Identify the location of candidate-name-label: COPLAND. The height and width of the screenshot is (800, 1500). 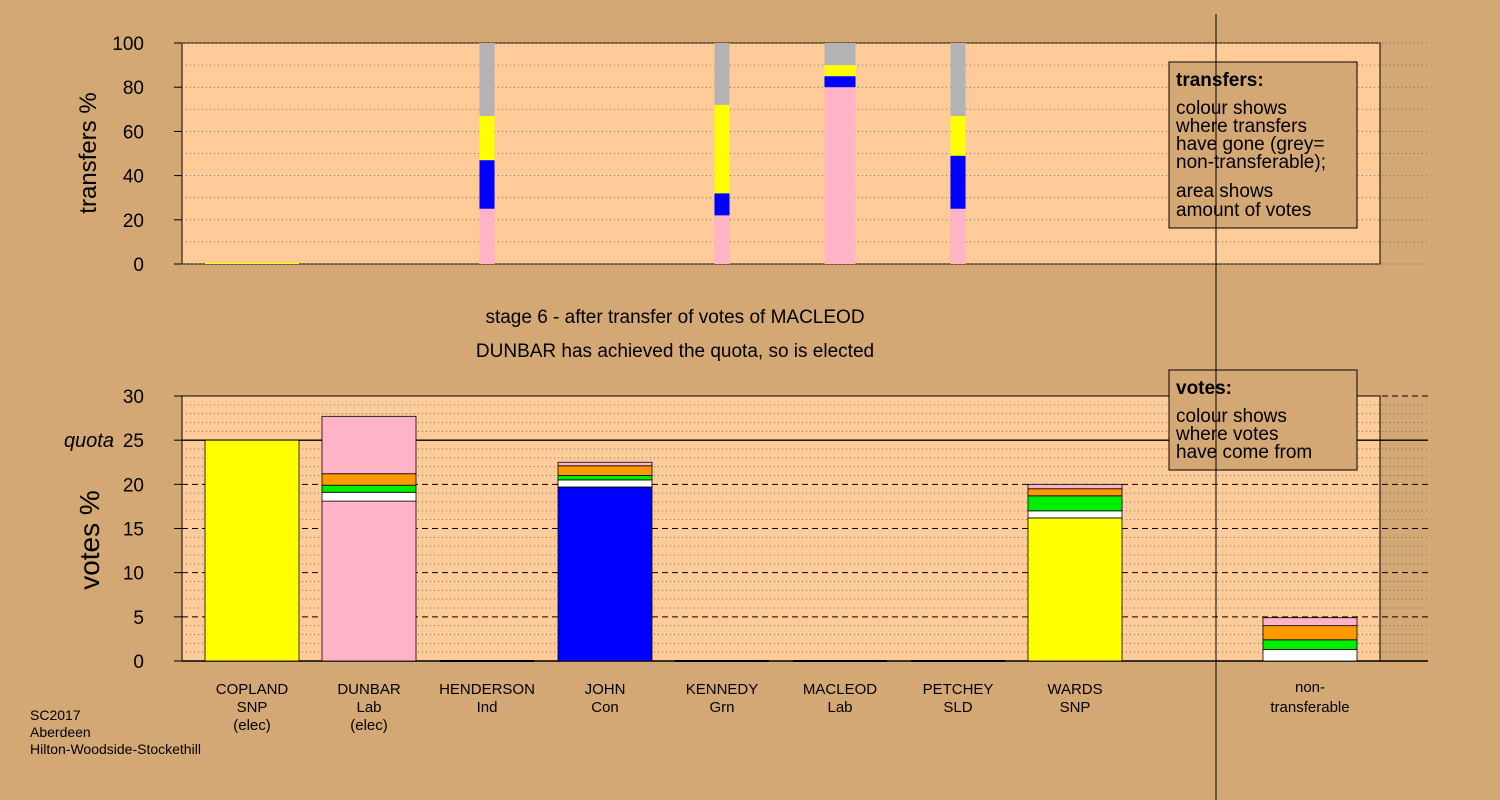
(252, 689).